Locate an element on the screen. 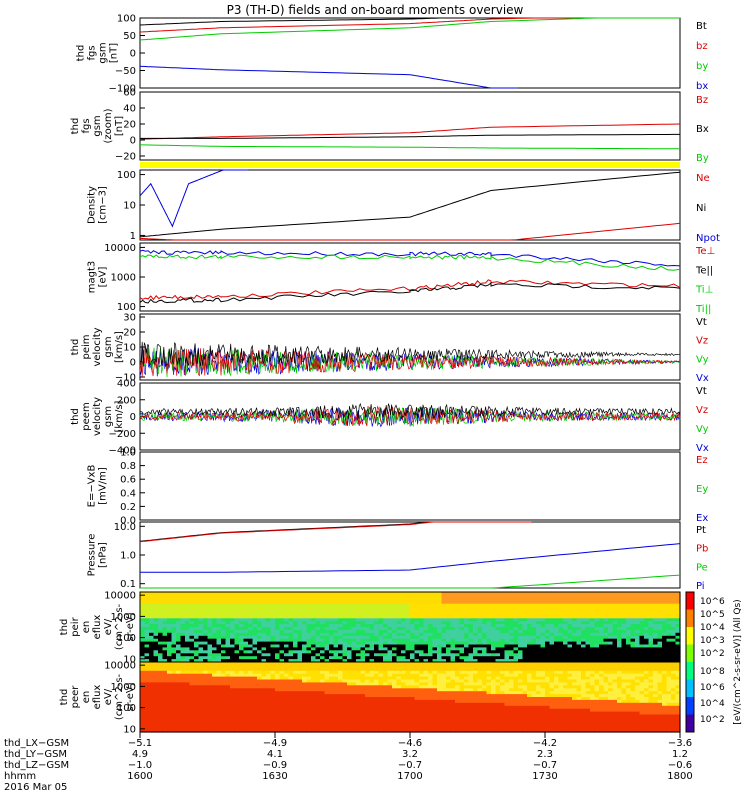  y-axis-label: gsm is located at coordinates (108, 416).